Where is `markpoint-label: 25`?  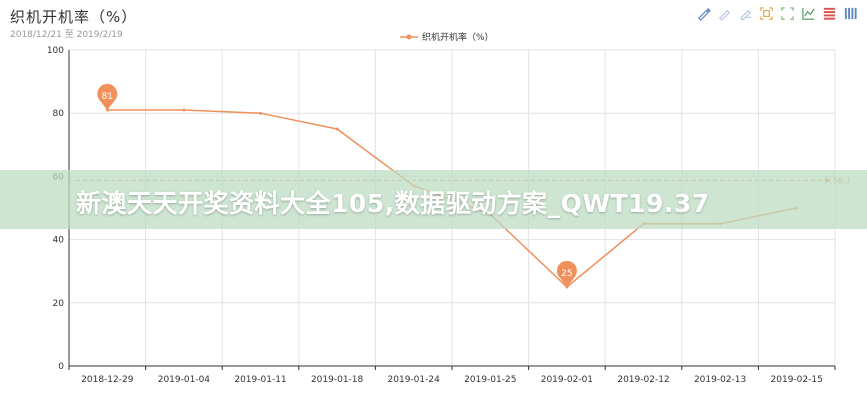 markpoint-label: 25 is located at coordinates (566, 274).